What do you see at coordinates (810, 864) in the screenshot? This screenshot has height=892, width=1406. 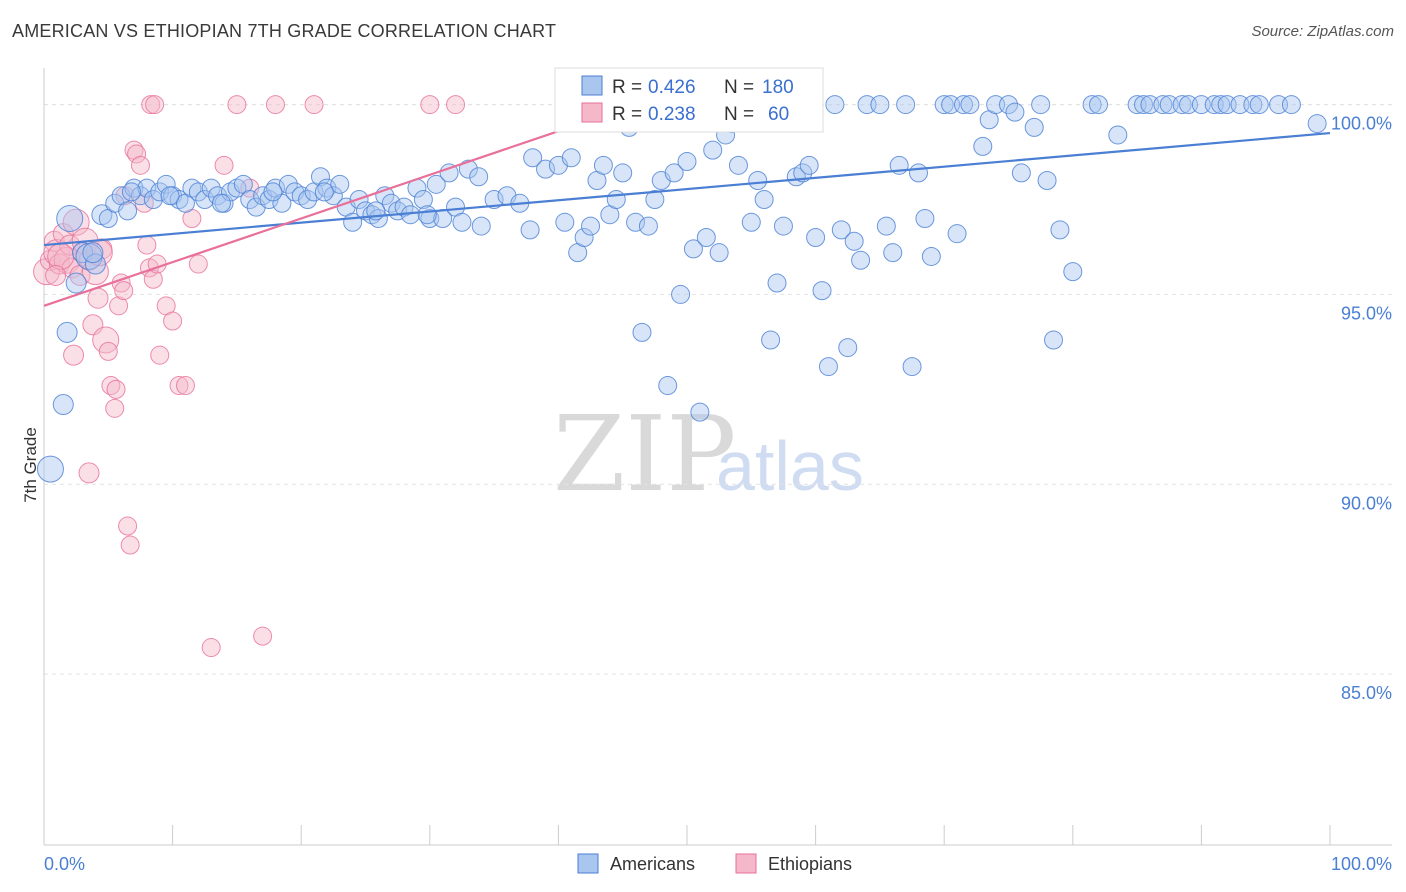 I see `legend-ethiopians-label: Ethiopians` at bounding box center [810, 864].